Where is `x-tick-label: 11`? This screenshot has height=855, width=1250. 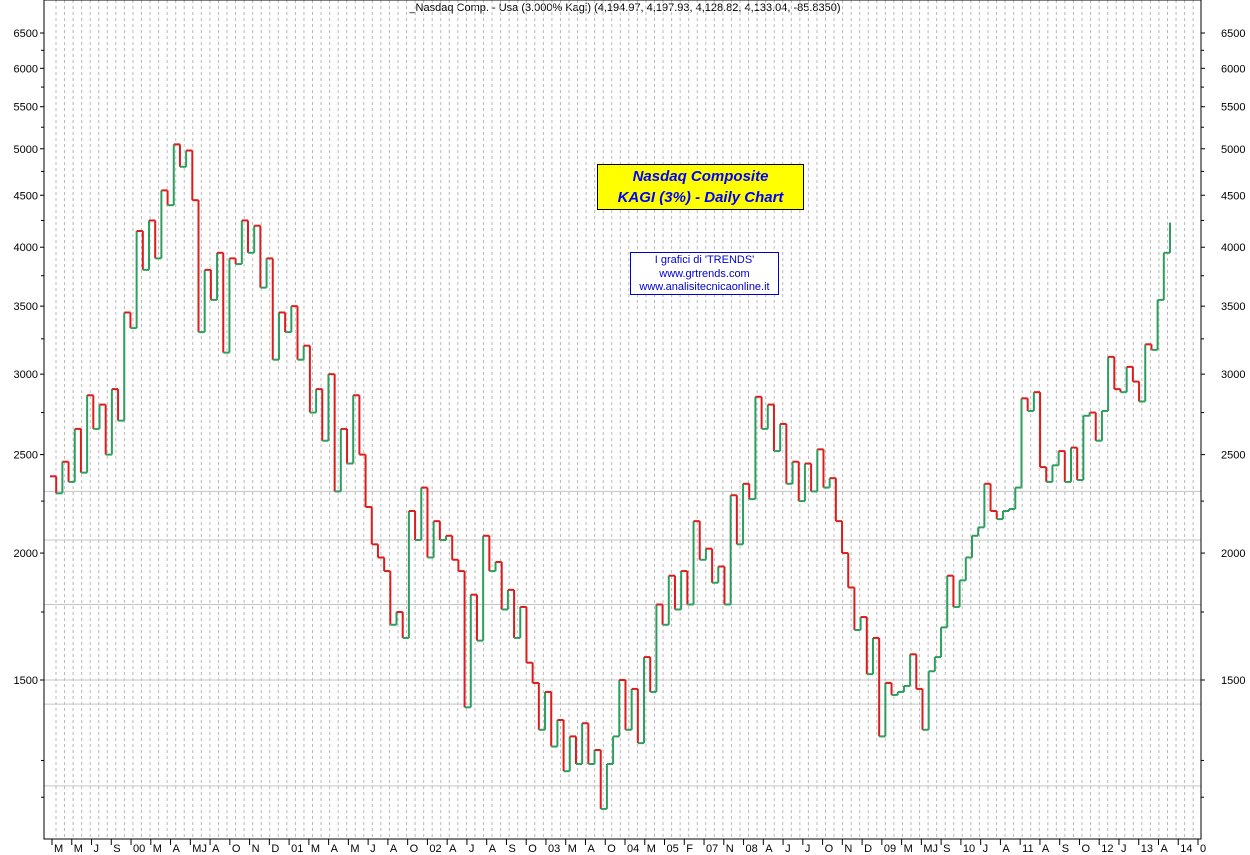 x-tick-label: 11 is located at coordinates (1027, 849).